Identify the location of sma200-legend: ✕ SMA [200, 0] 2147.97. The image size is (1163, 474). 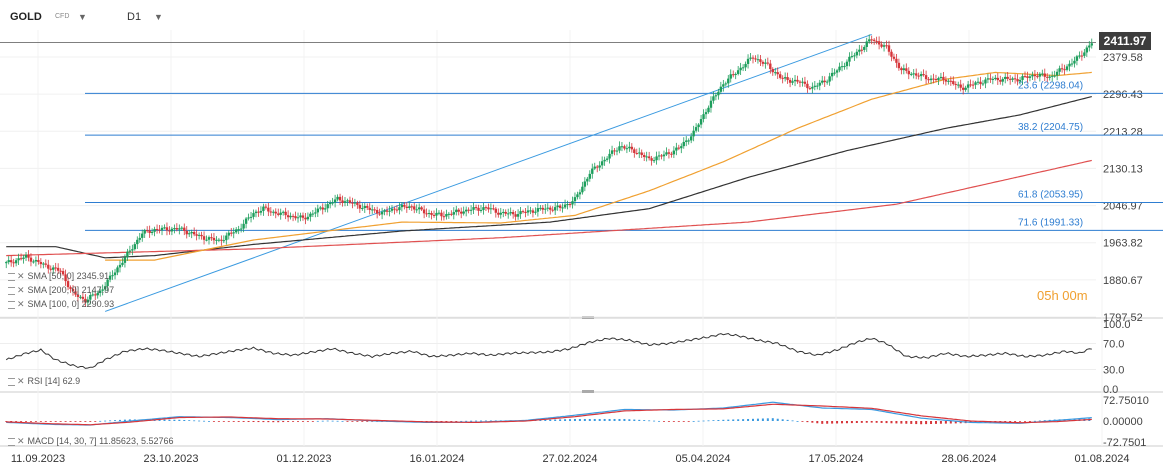
(61, 290).